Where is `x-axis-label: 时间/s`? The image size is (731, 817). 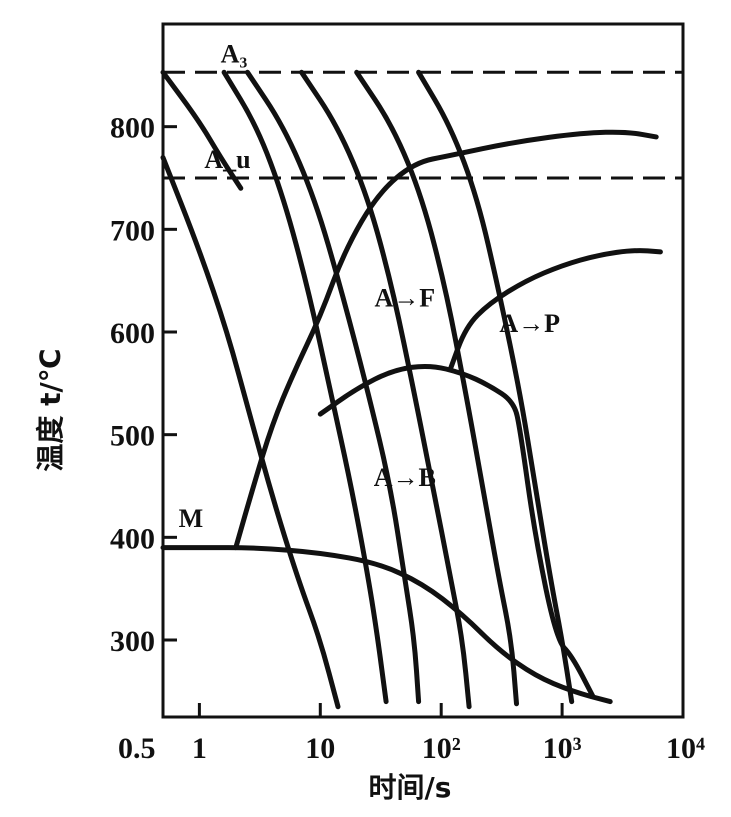
x-axis-label: 时间/s is located at coordinates (410, 787).